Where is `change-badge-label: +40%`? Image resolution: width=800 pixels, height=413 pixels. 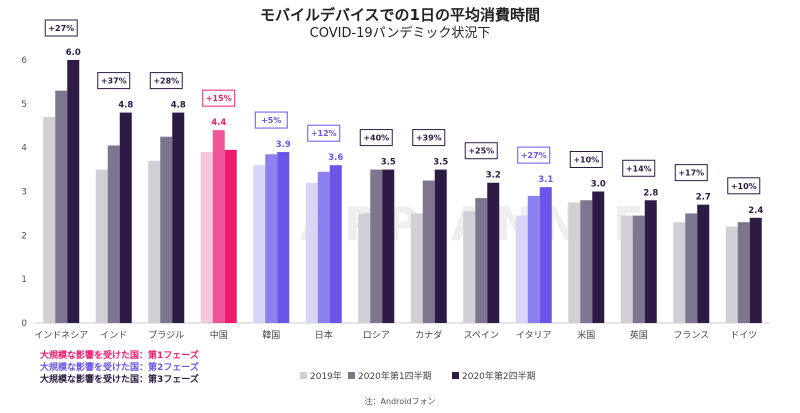 change-badge-label: +40% is located at coordinates (376, 138).